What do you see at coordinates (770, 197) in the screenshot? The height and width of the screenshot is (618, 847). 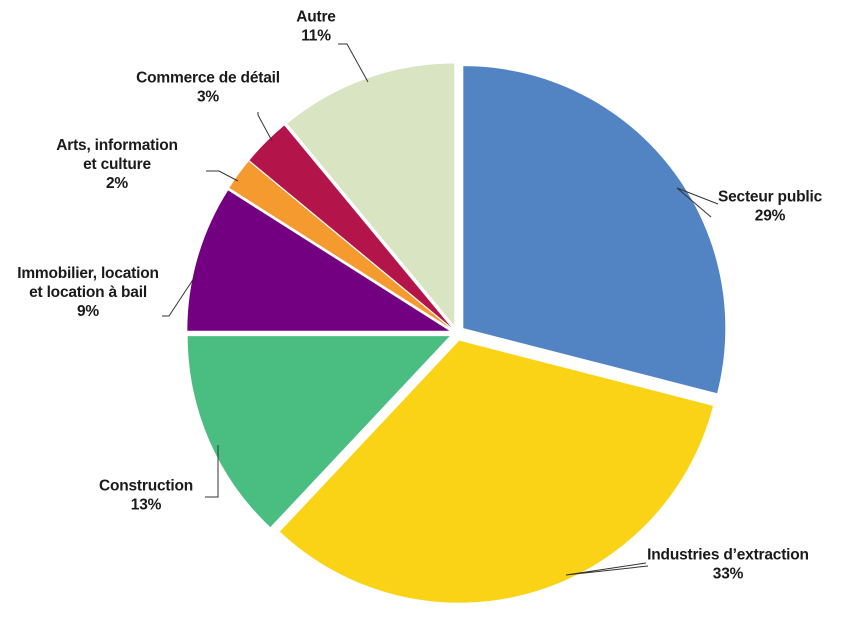 I see `label-text: Secteur public` at bounding box center [770, 197].